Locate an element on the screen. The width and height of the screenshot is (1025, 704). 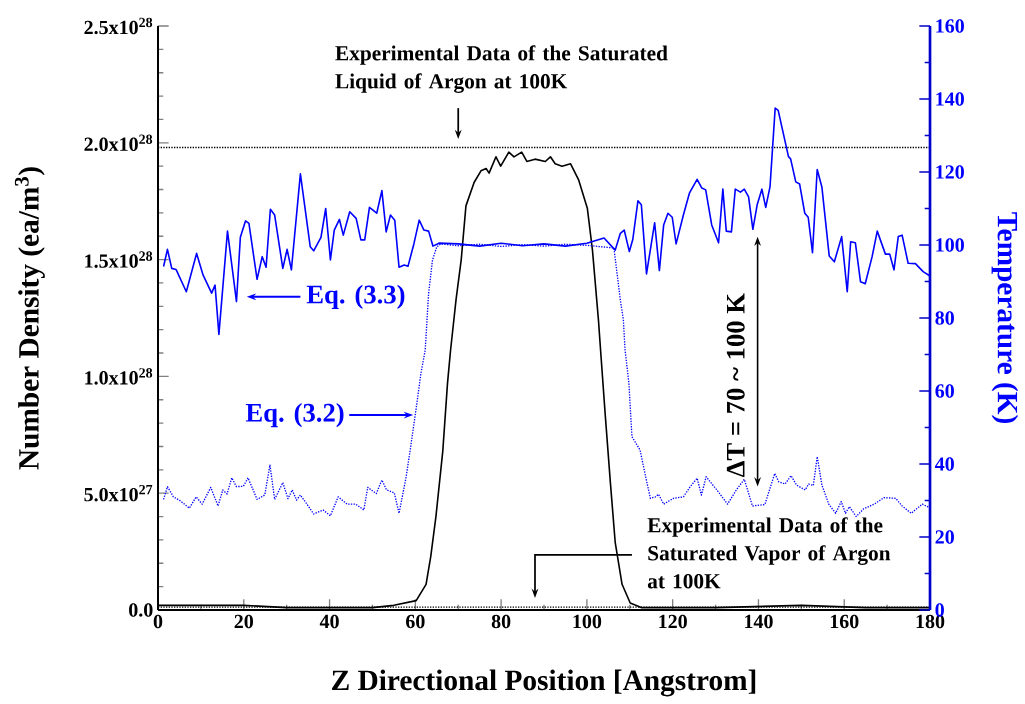
x-tick-label: 140 is located at coordinates (759, 621).